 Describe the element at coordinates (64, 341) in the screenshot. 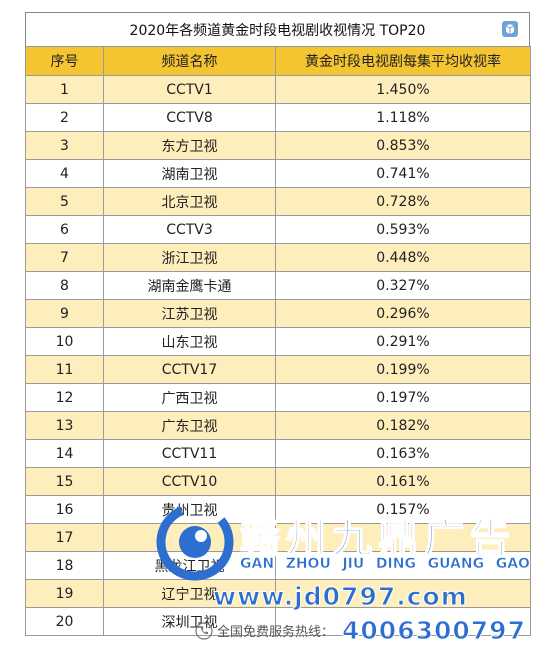

I see `cell-rank: 10` at that location.